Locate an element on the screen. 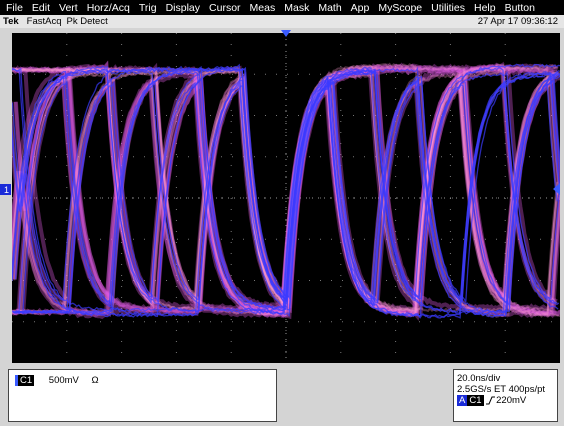 The image size is (564, 426). menu-item: Mask is located at coordinates (297, 7).